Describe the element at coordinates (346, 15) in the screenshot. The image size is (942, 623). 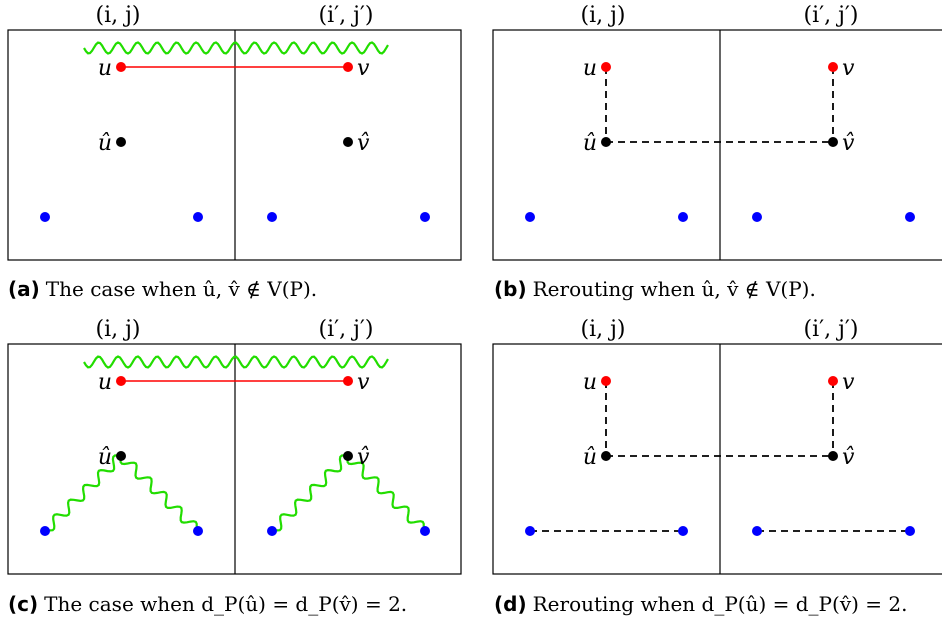
I see `panel-a-cell-label-right: (i′, j′)` at that location.